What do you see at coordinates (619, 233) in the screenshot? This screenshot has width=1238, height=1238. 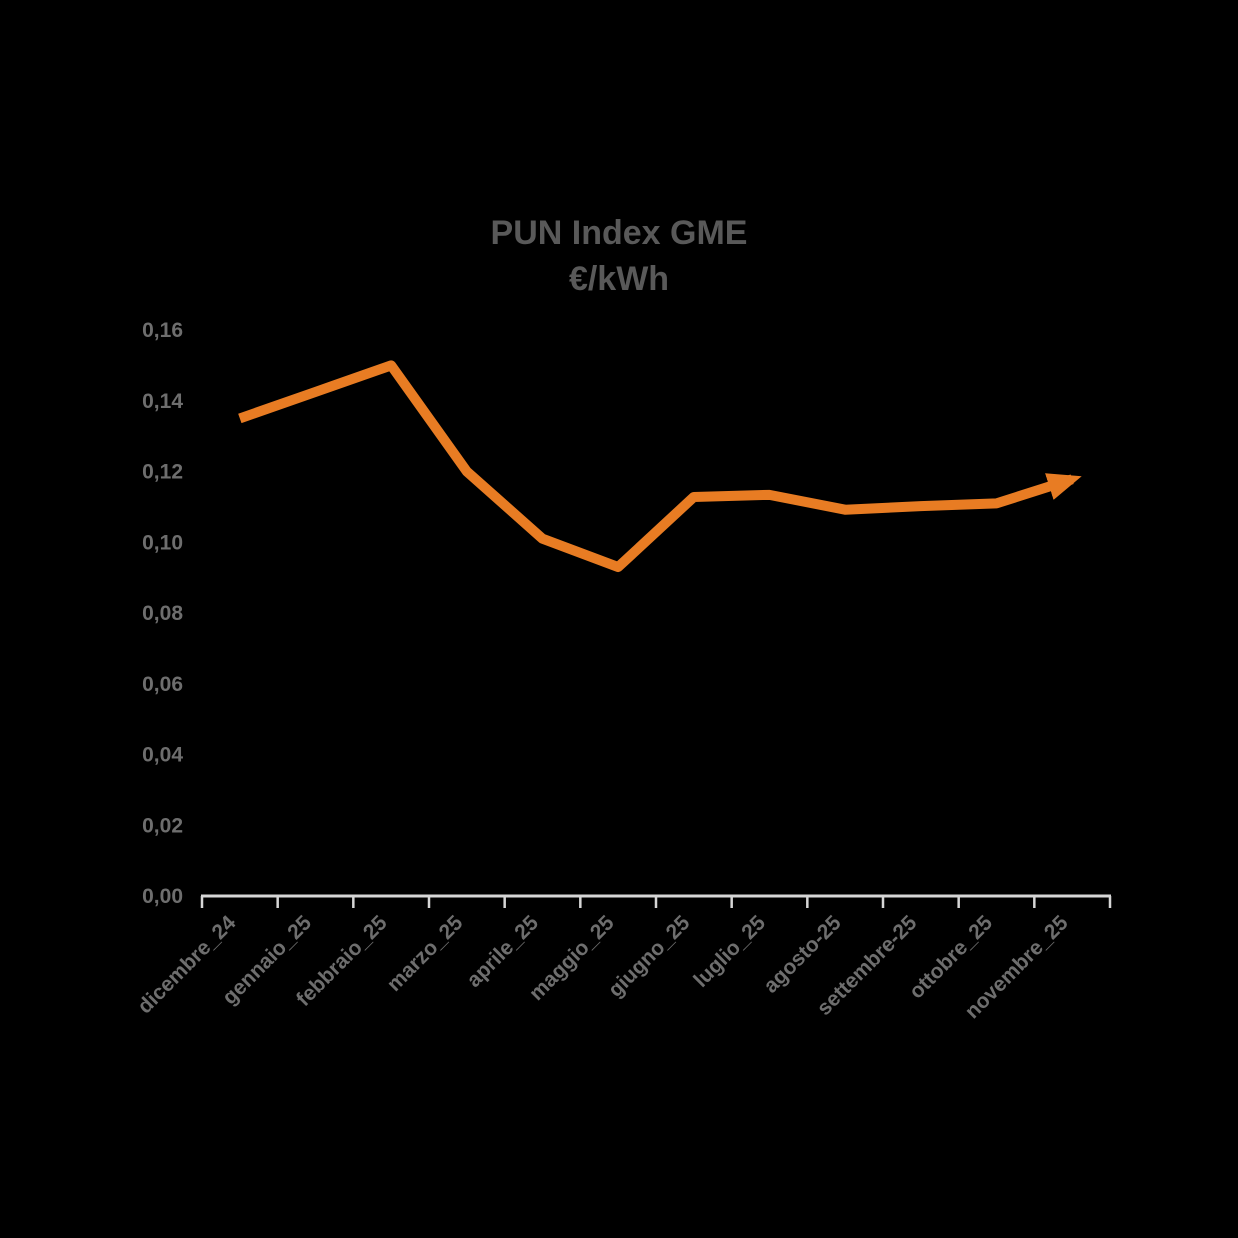 I see `chart-title: PUN Index GME` at bounding box center [619, 233].